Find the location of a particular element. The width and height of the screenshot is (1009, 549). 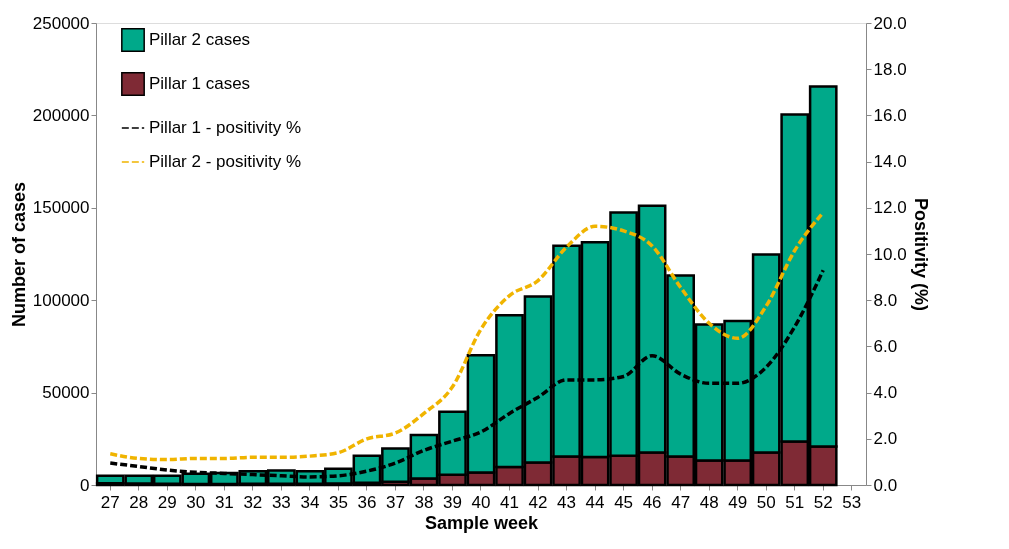

y2-tick-label: 6.0 is located at coordinates (885, 346).